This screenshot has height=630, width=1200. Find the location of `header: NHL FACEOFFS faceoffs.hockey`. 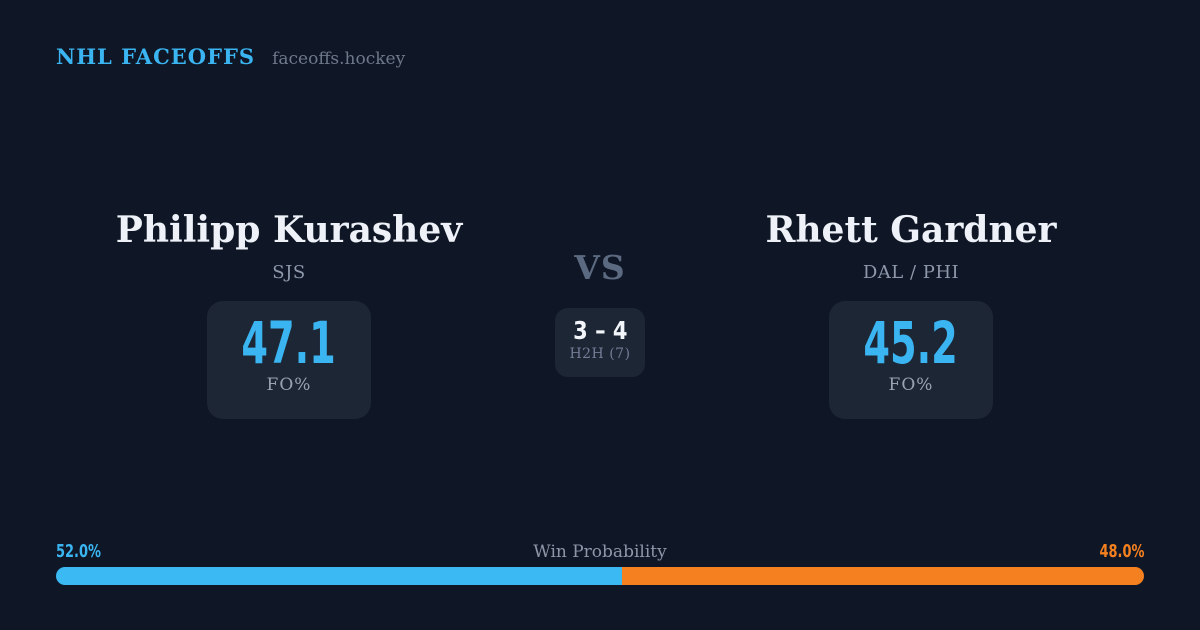

header: NHL FACEOFFS faceoffs.hockey is located at coordinates (230, 56).